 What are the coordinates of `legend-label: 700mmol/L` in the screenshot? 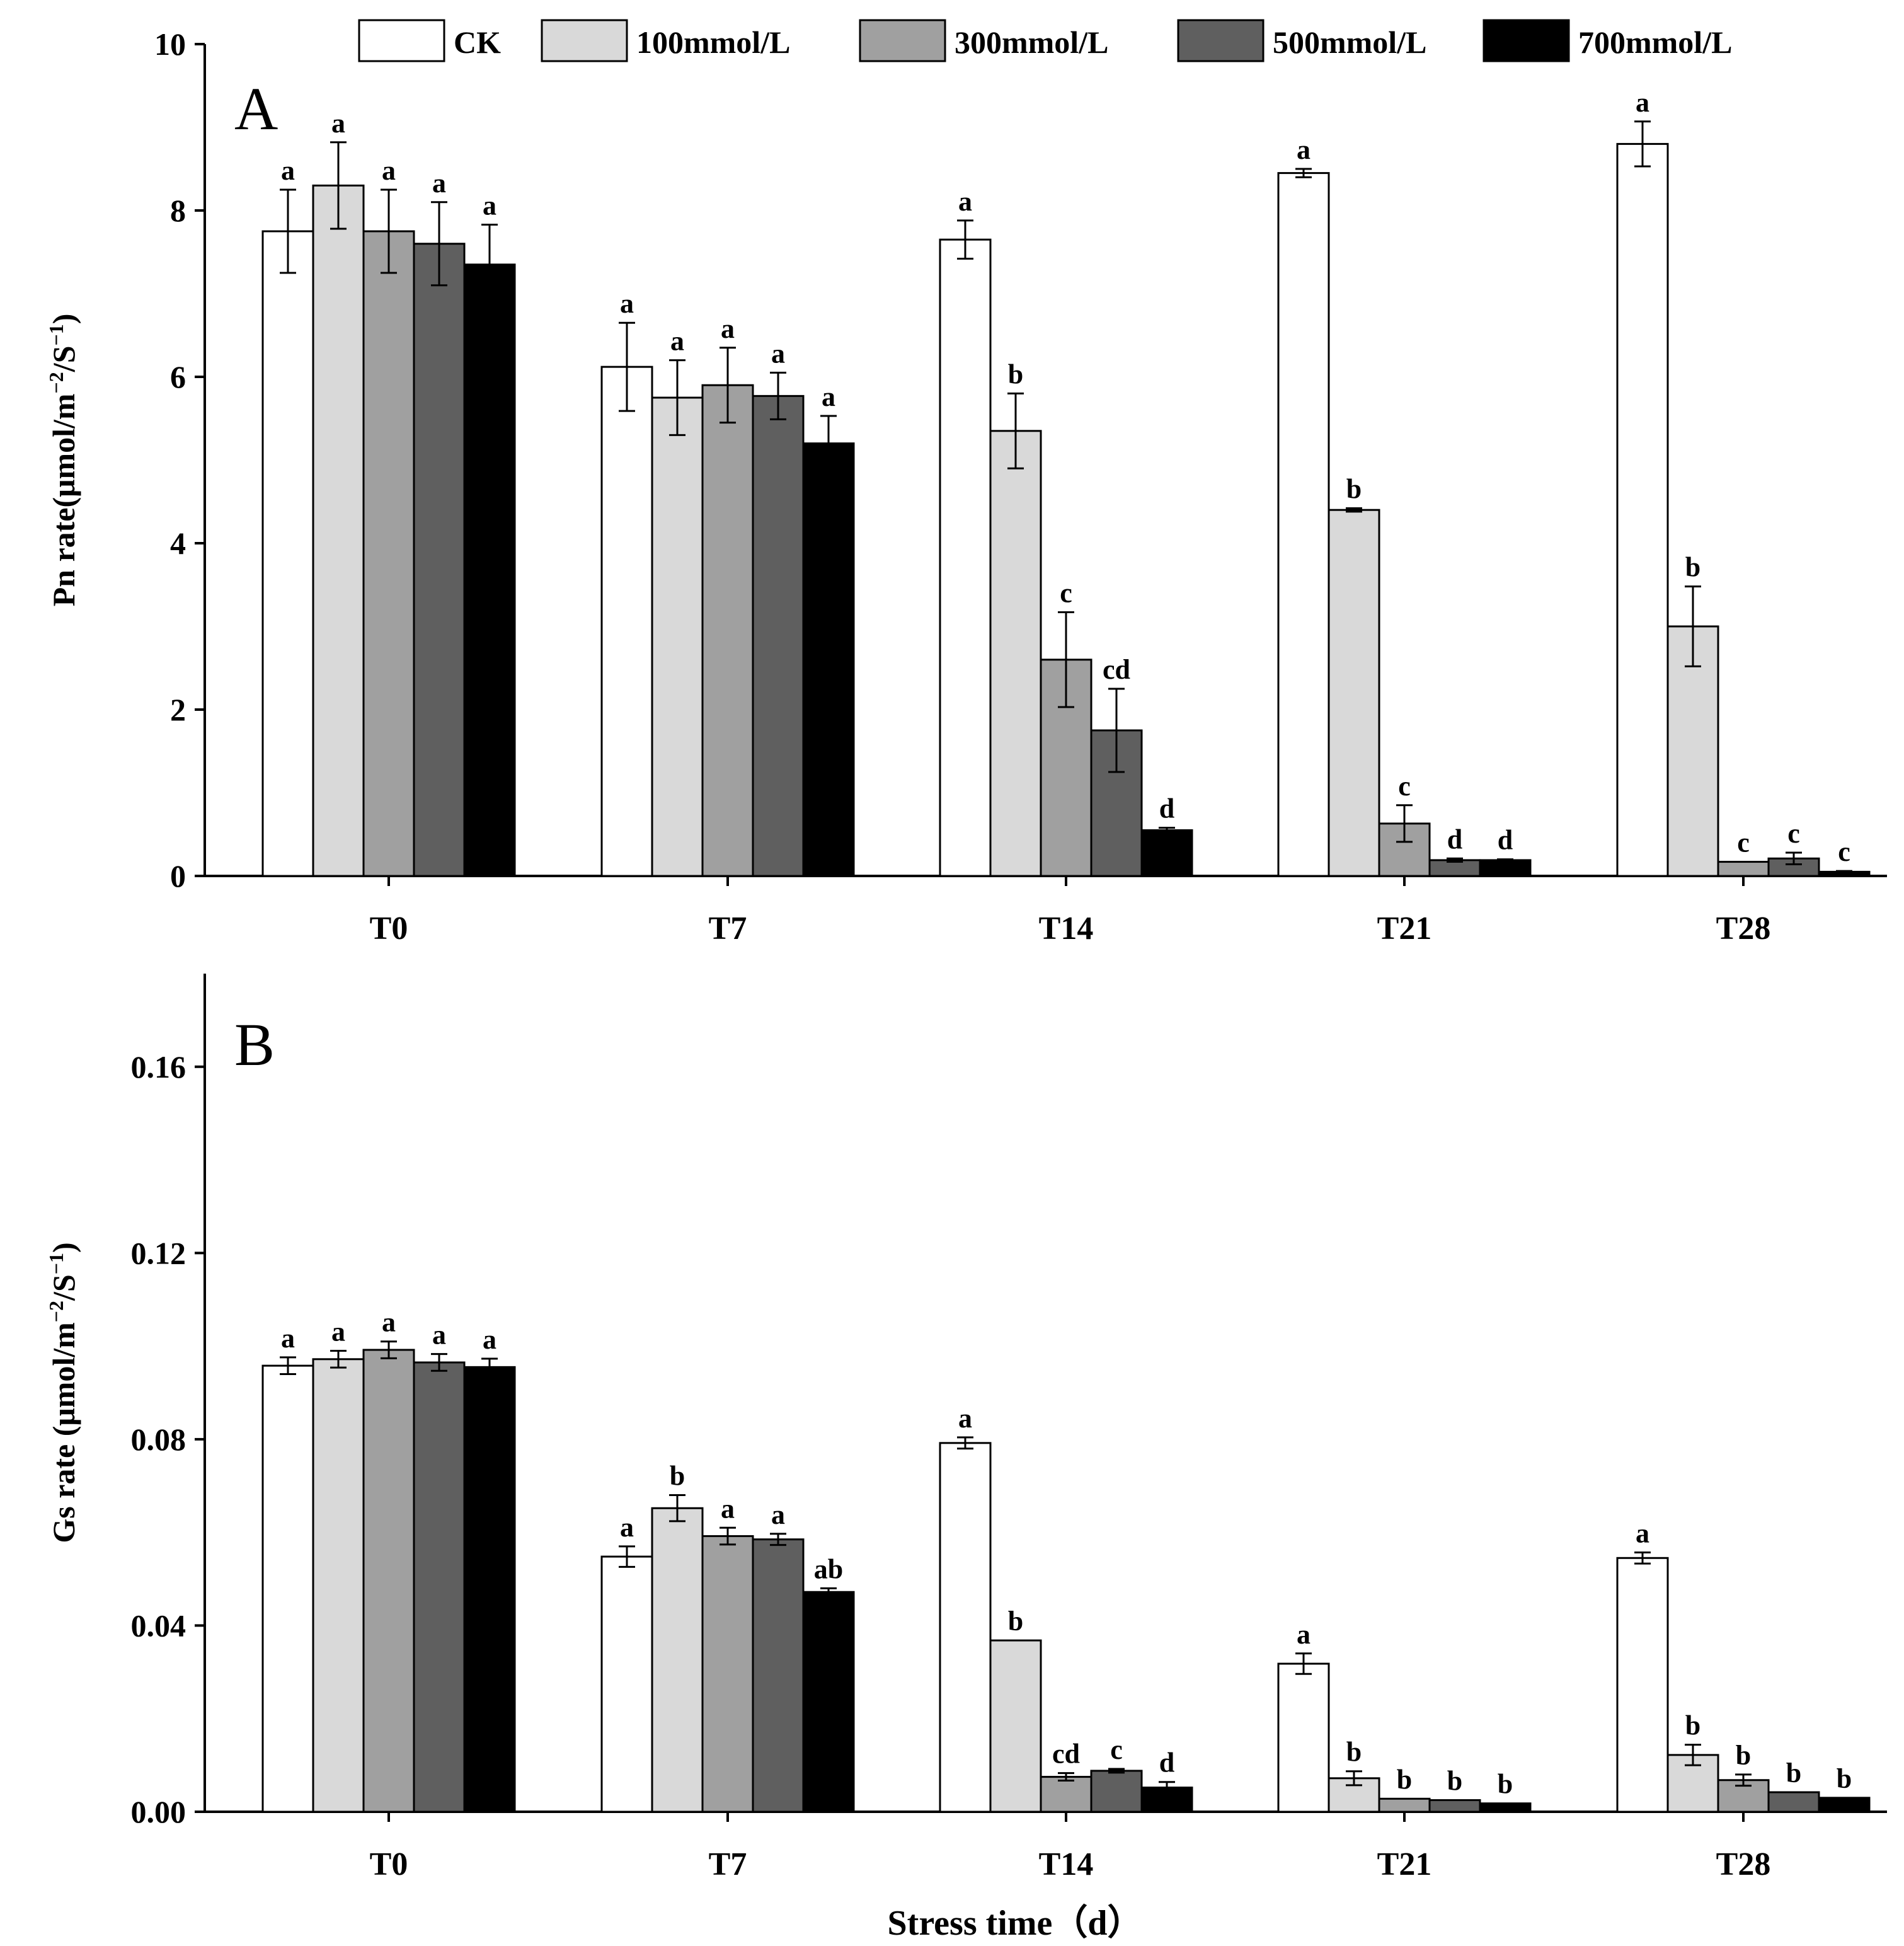 It's located at (1655, 42).